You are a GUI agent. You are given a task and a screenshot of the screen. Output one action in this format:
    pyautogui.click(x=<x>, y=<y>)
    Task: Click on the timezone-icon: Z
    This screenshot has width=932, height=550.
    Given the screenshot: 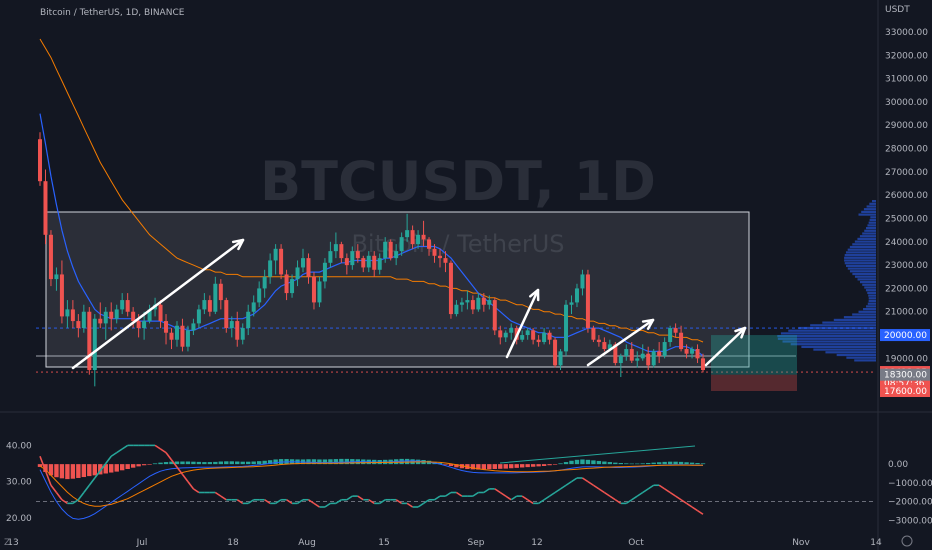 What is the action you would take?
    pyautogui.click(x=7, y=543)
    